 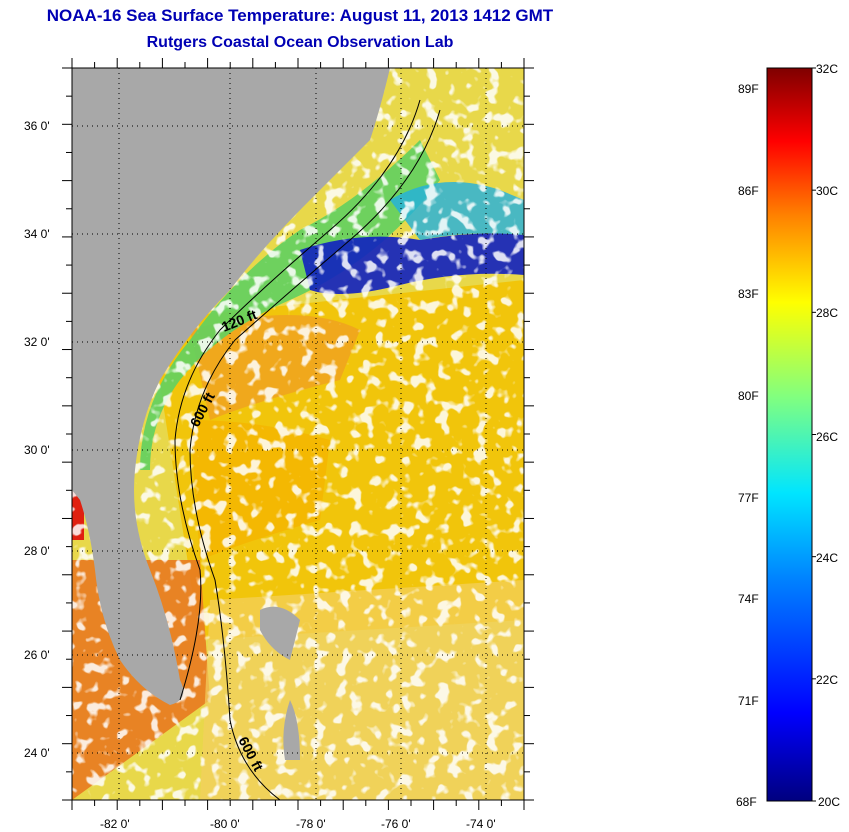 I want to click on colorbar-celsius-label: 26C, so click(x=827, y=437).